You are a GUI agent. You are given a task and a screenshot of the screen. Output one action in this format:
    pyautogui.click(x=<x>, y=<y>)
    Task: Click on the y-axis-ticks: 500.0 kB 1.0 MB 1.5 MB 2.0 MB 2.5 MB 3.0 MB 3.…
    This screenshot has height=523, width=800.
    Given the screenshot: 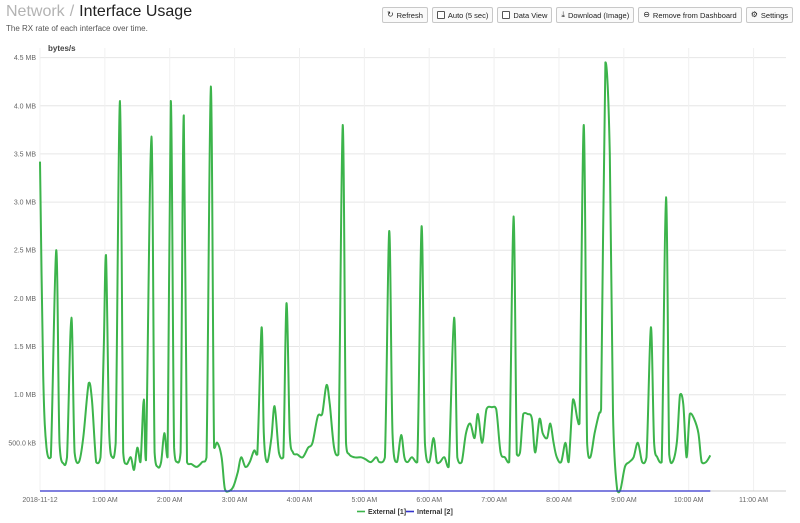 What is the action you would take?
    pyautogui.click(x=22, y=251)
    